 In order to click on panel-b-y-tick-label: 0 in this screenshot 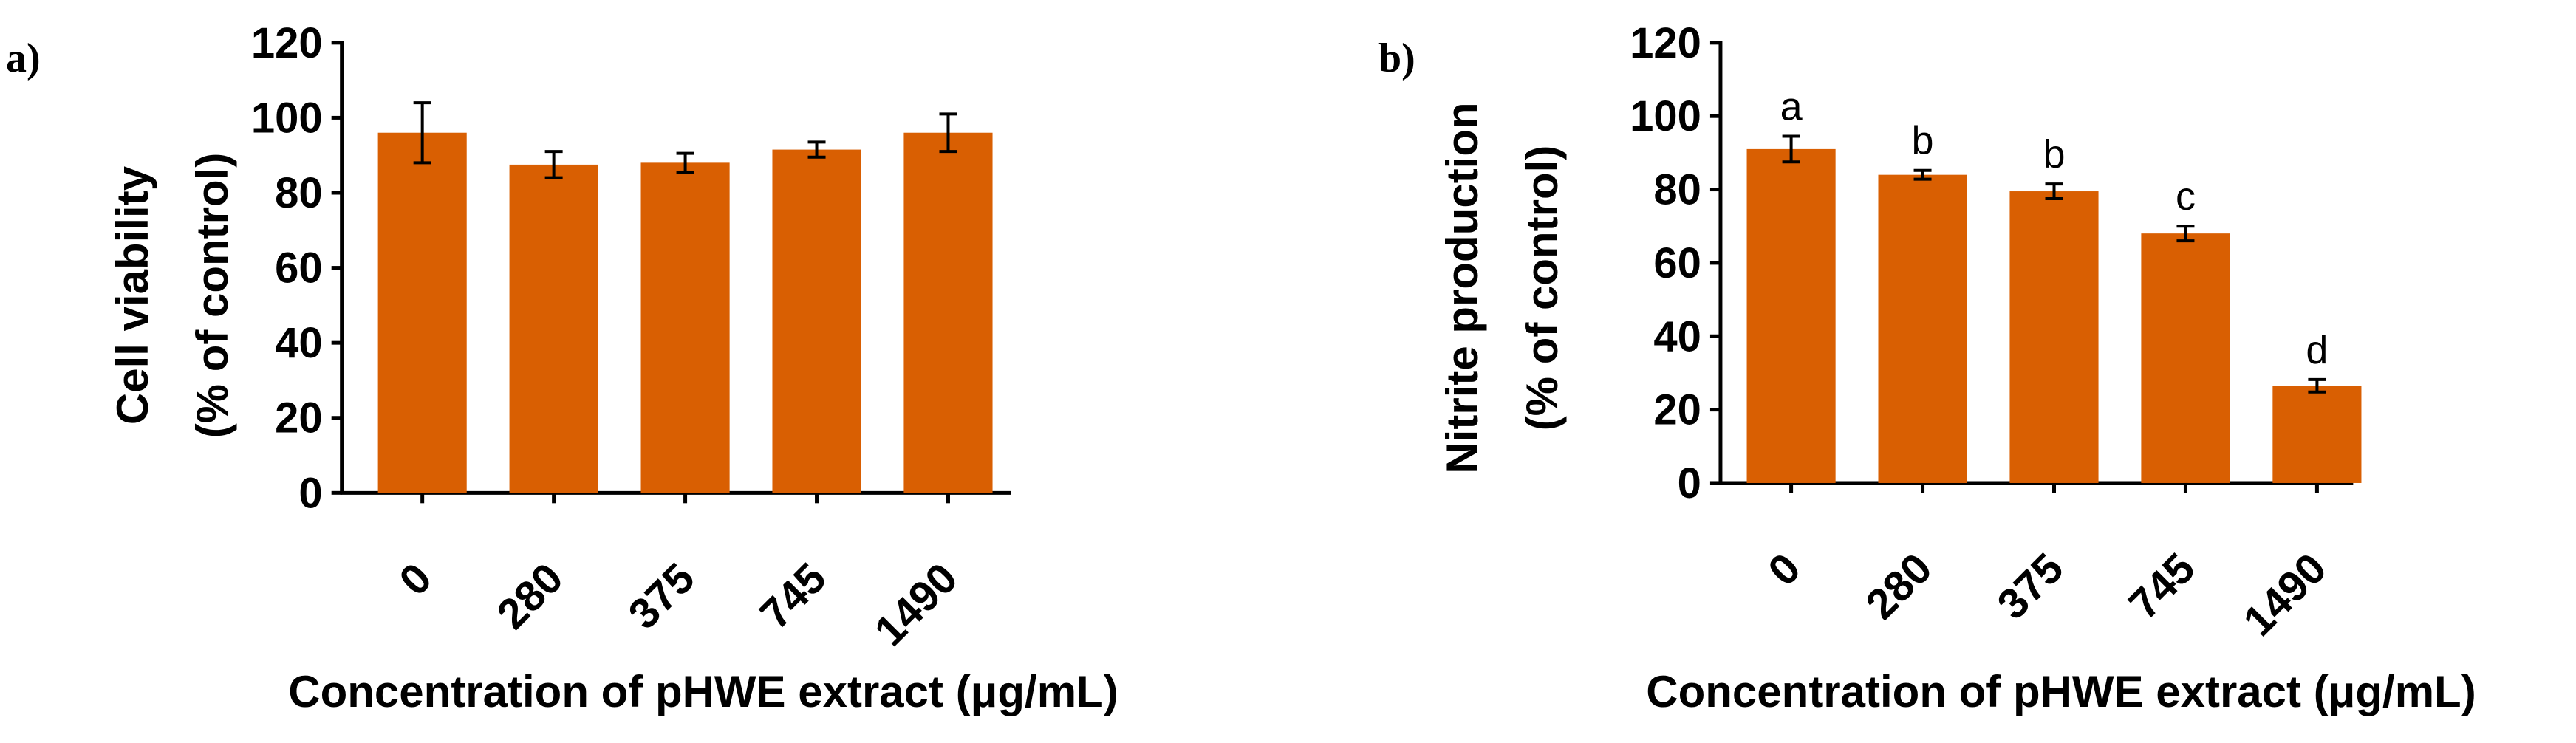, I will do `click(1689, 483)`.